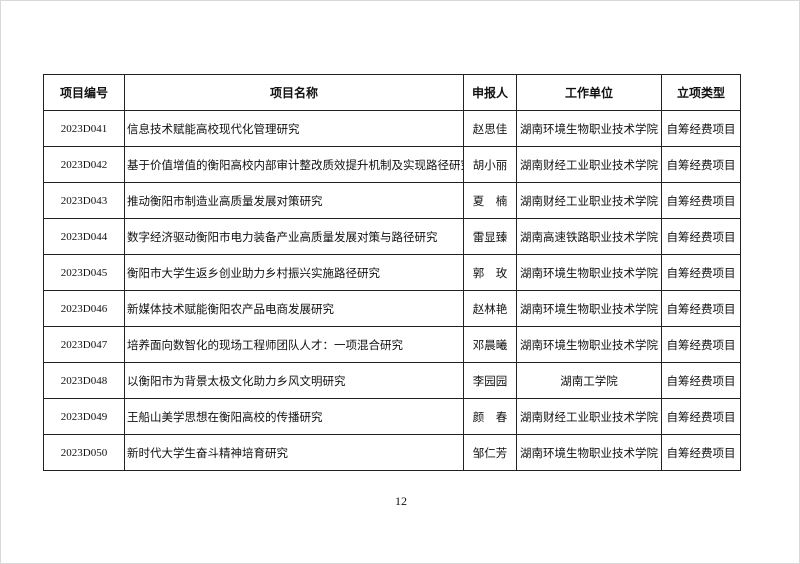 The height and width of the screenshot is (564, 800). I want to click on cell-applicant: 邹仁芳, so click(490, 452).